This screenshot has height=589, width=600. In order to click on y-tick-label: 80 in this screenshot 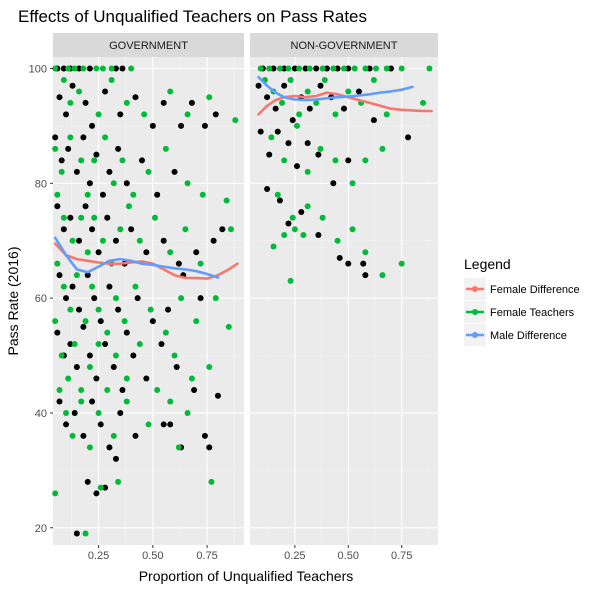, I will do `click(41, 184)`.